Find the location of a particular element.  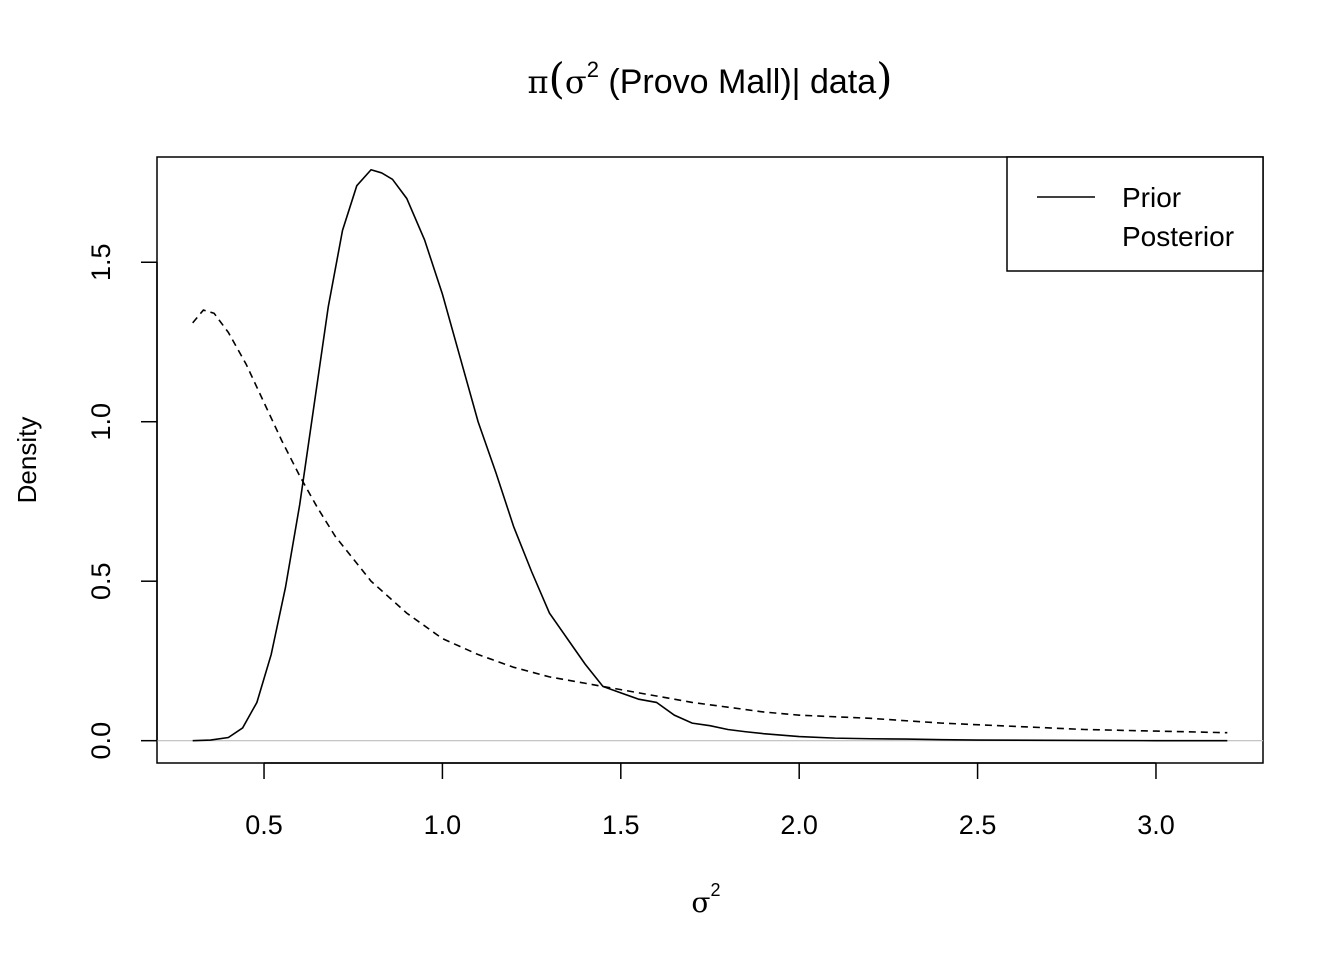

y-tick-label: 1.0 is located at coordinates (101, 422).